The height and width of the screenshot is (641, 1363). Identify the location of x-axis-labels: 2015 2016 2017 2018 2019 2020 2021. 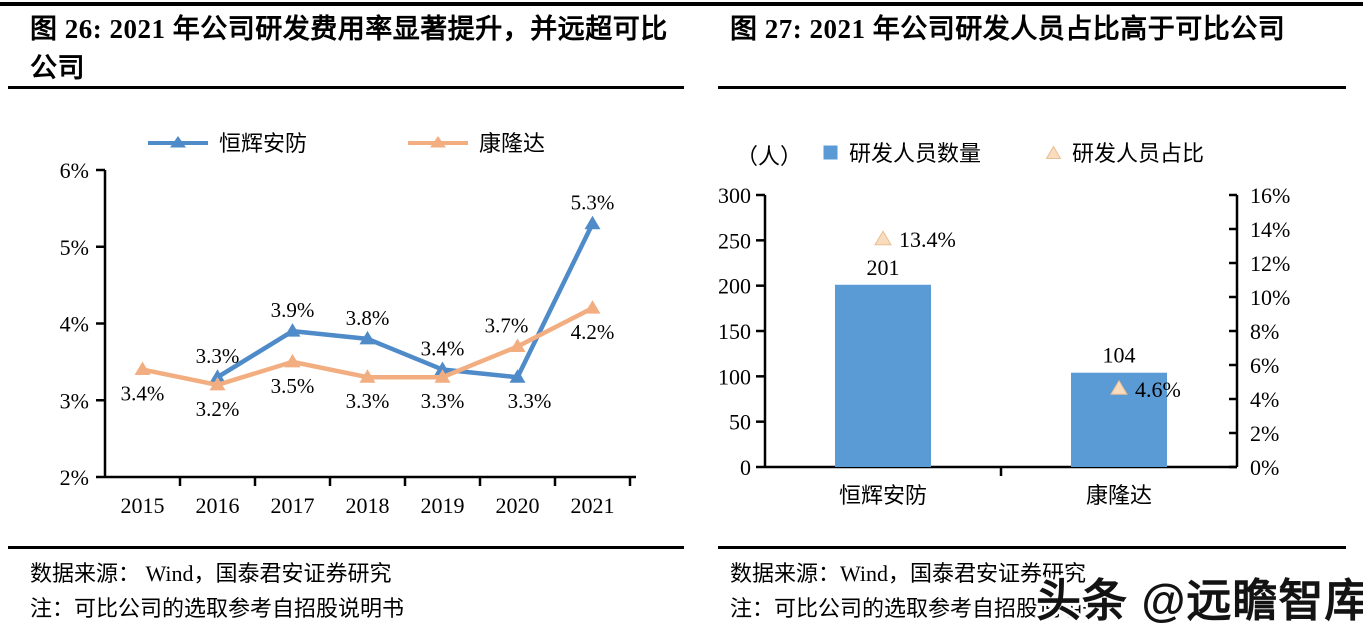
(368, 505).